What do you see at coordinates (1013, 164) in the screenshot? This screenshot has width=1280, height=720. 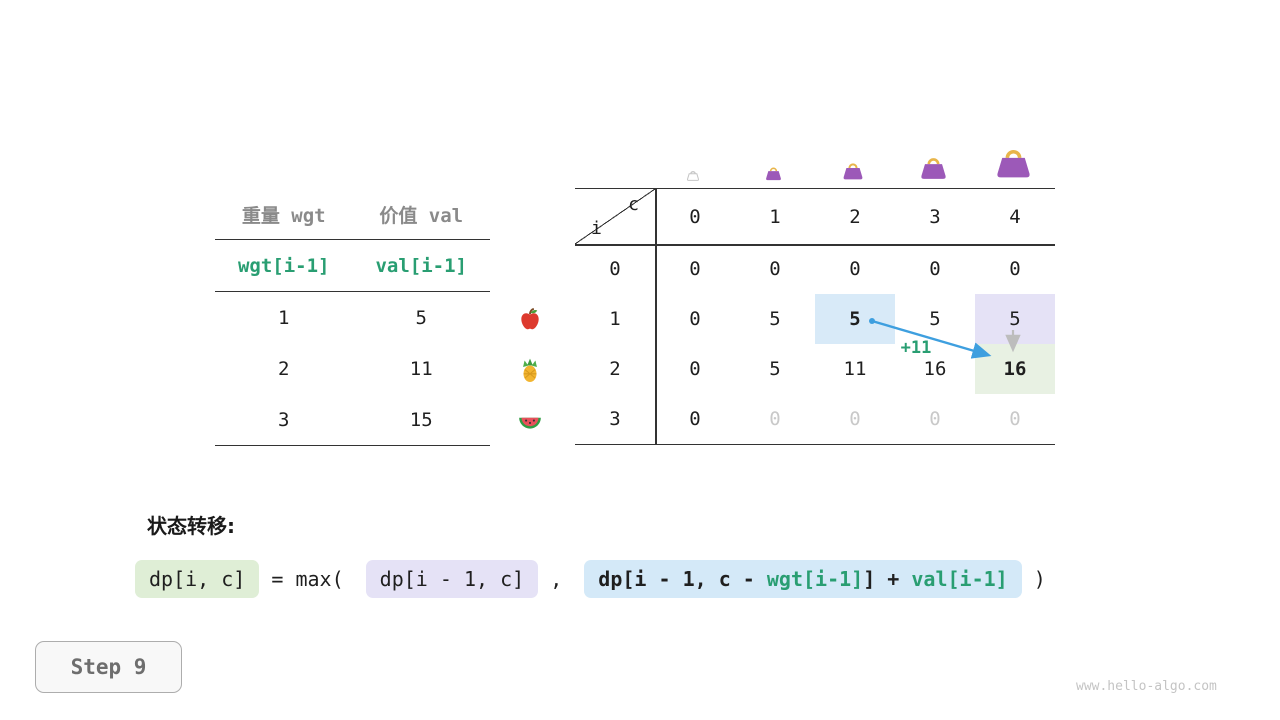 I see `bag-xlarge-icon` at bounding box center [1013, 164].